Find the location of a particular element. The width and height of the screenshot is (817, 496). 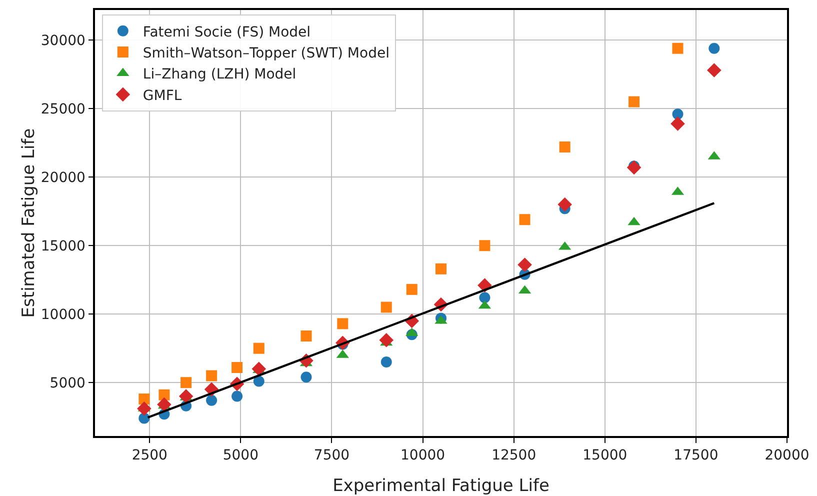

y-axis-title: Estimated Fatigue Life is located at coordinates (28, 223).